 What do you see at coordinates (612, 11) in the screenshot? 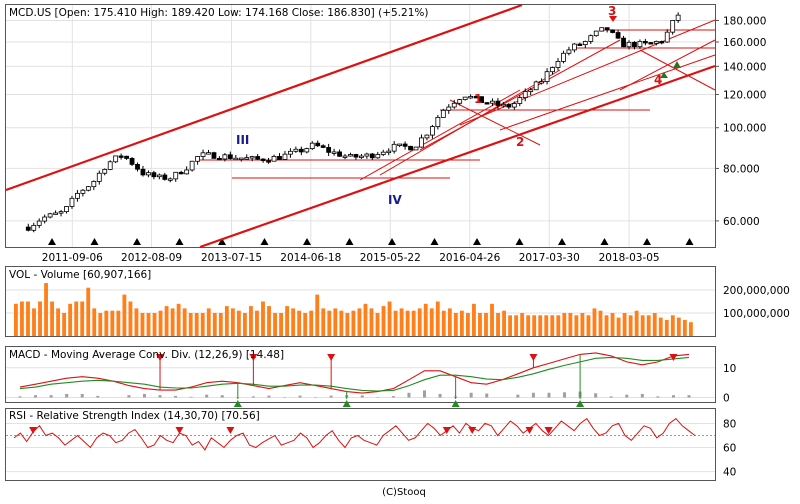
I see `wave-label-3: 3` at bounding box center [612, 11].